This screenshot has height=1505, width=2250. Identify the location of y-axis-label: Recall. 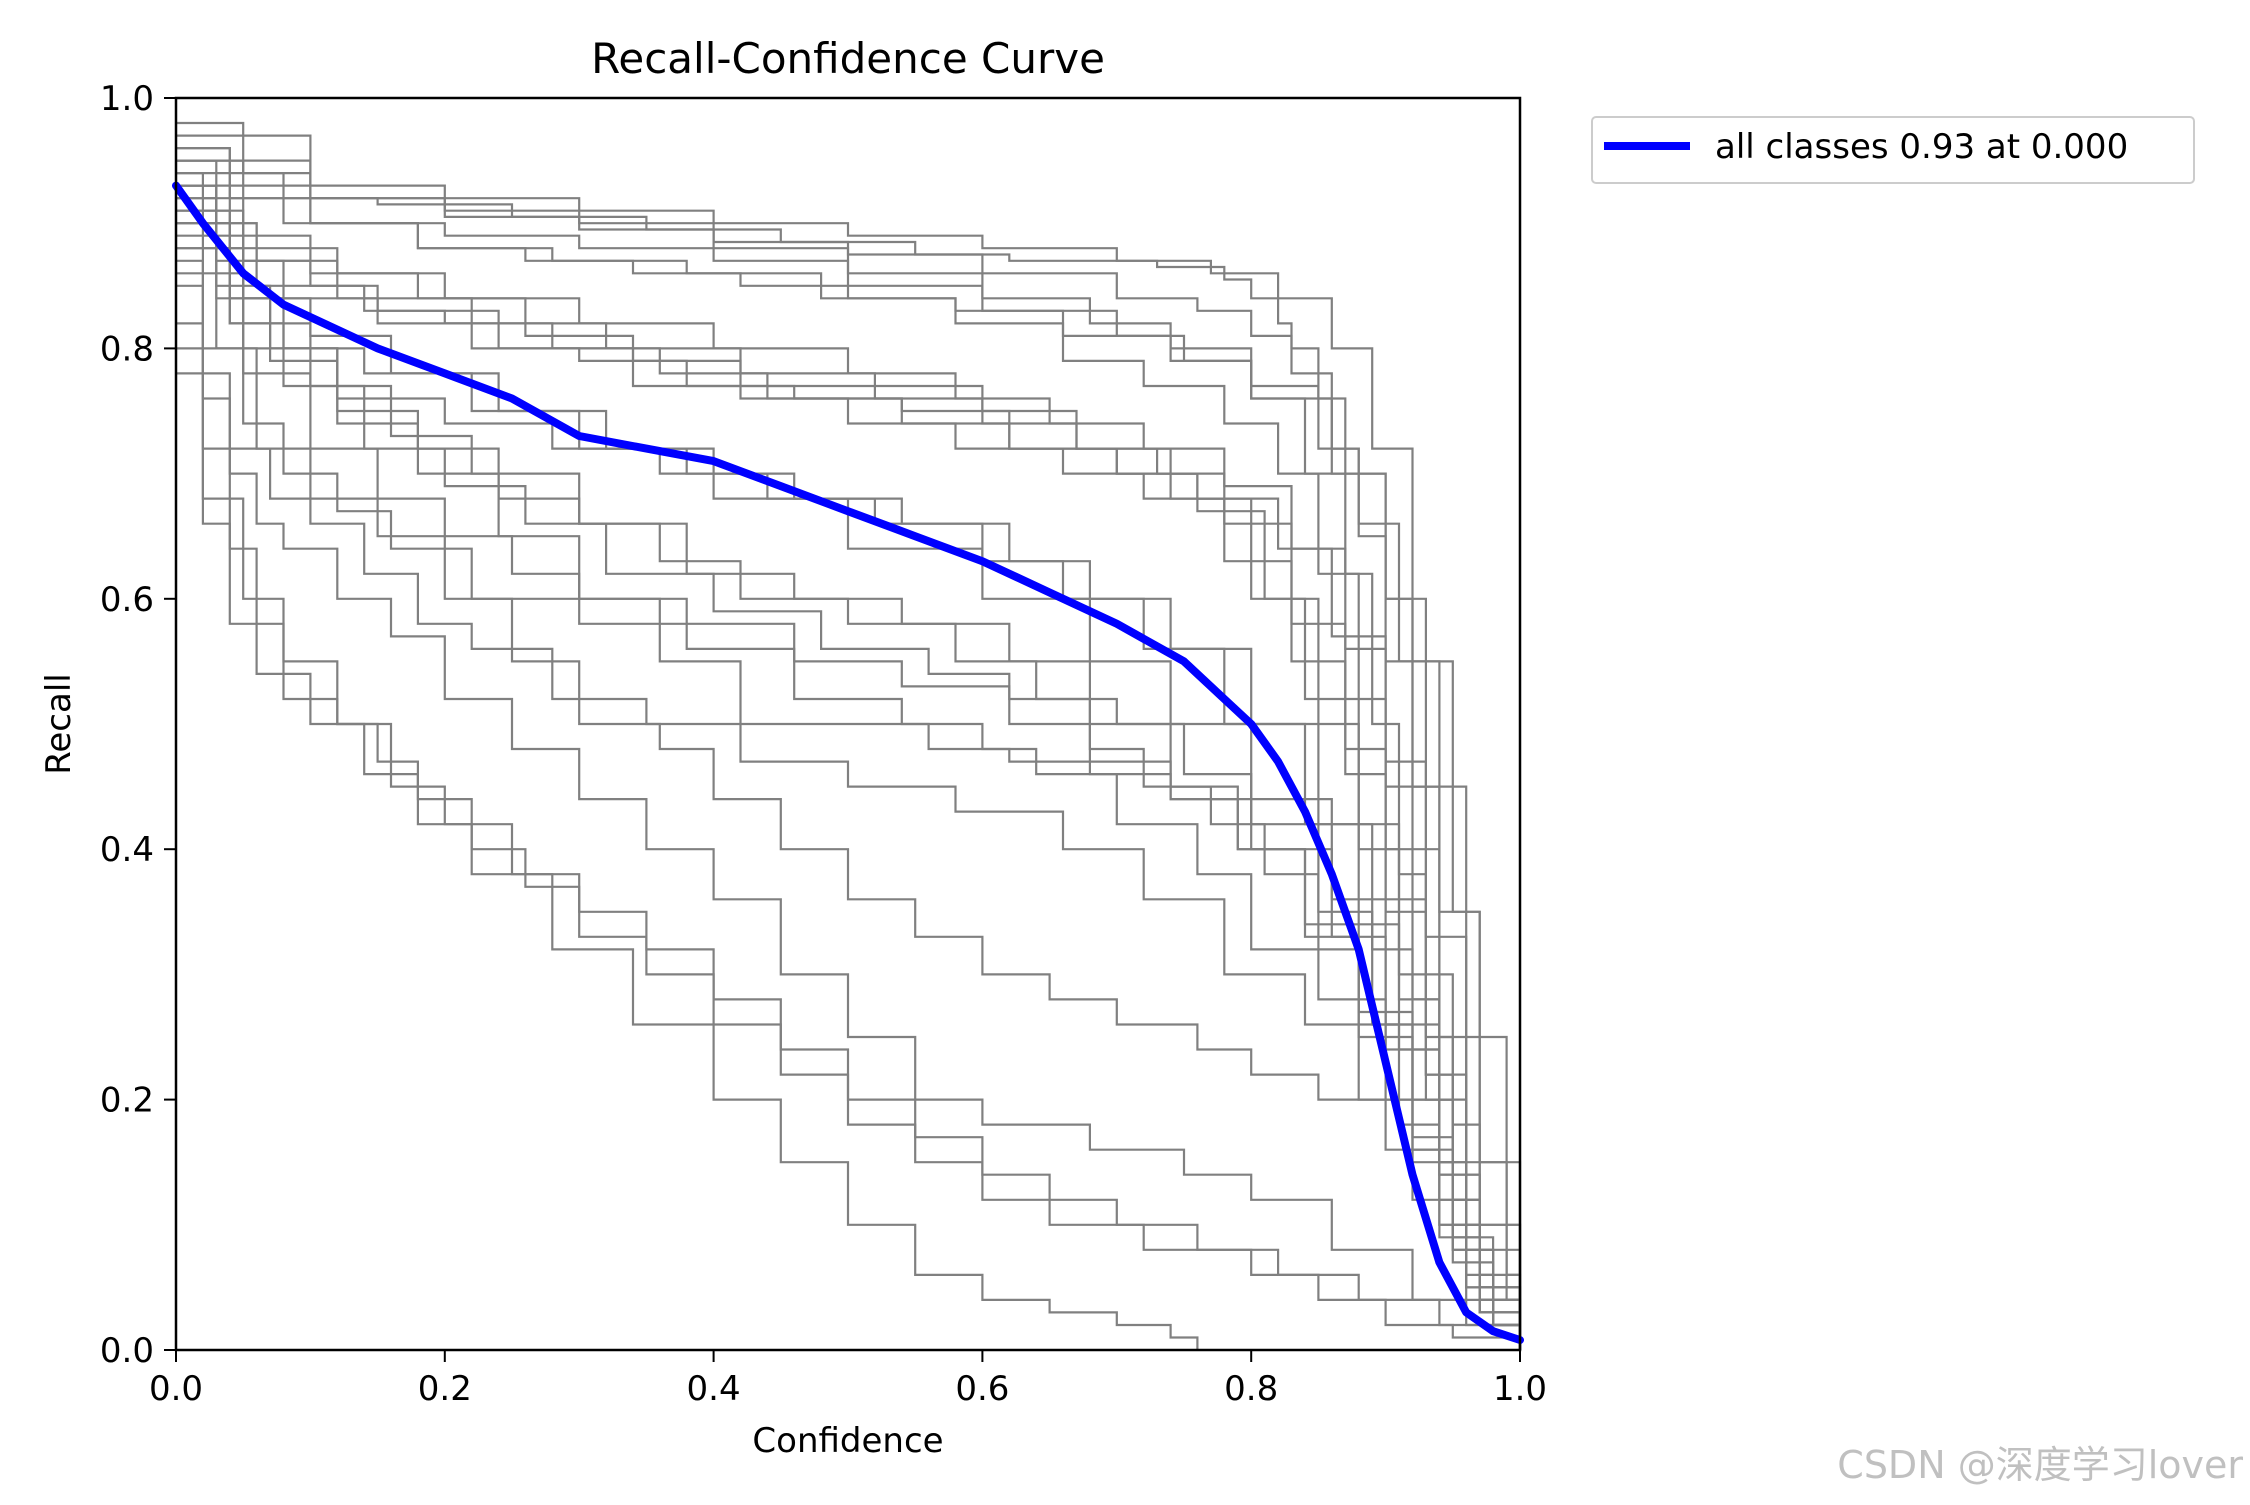
(59, 723).